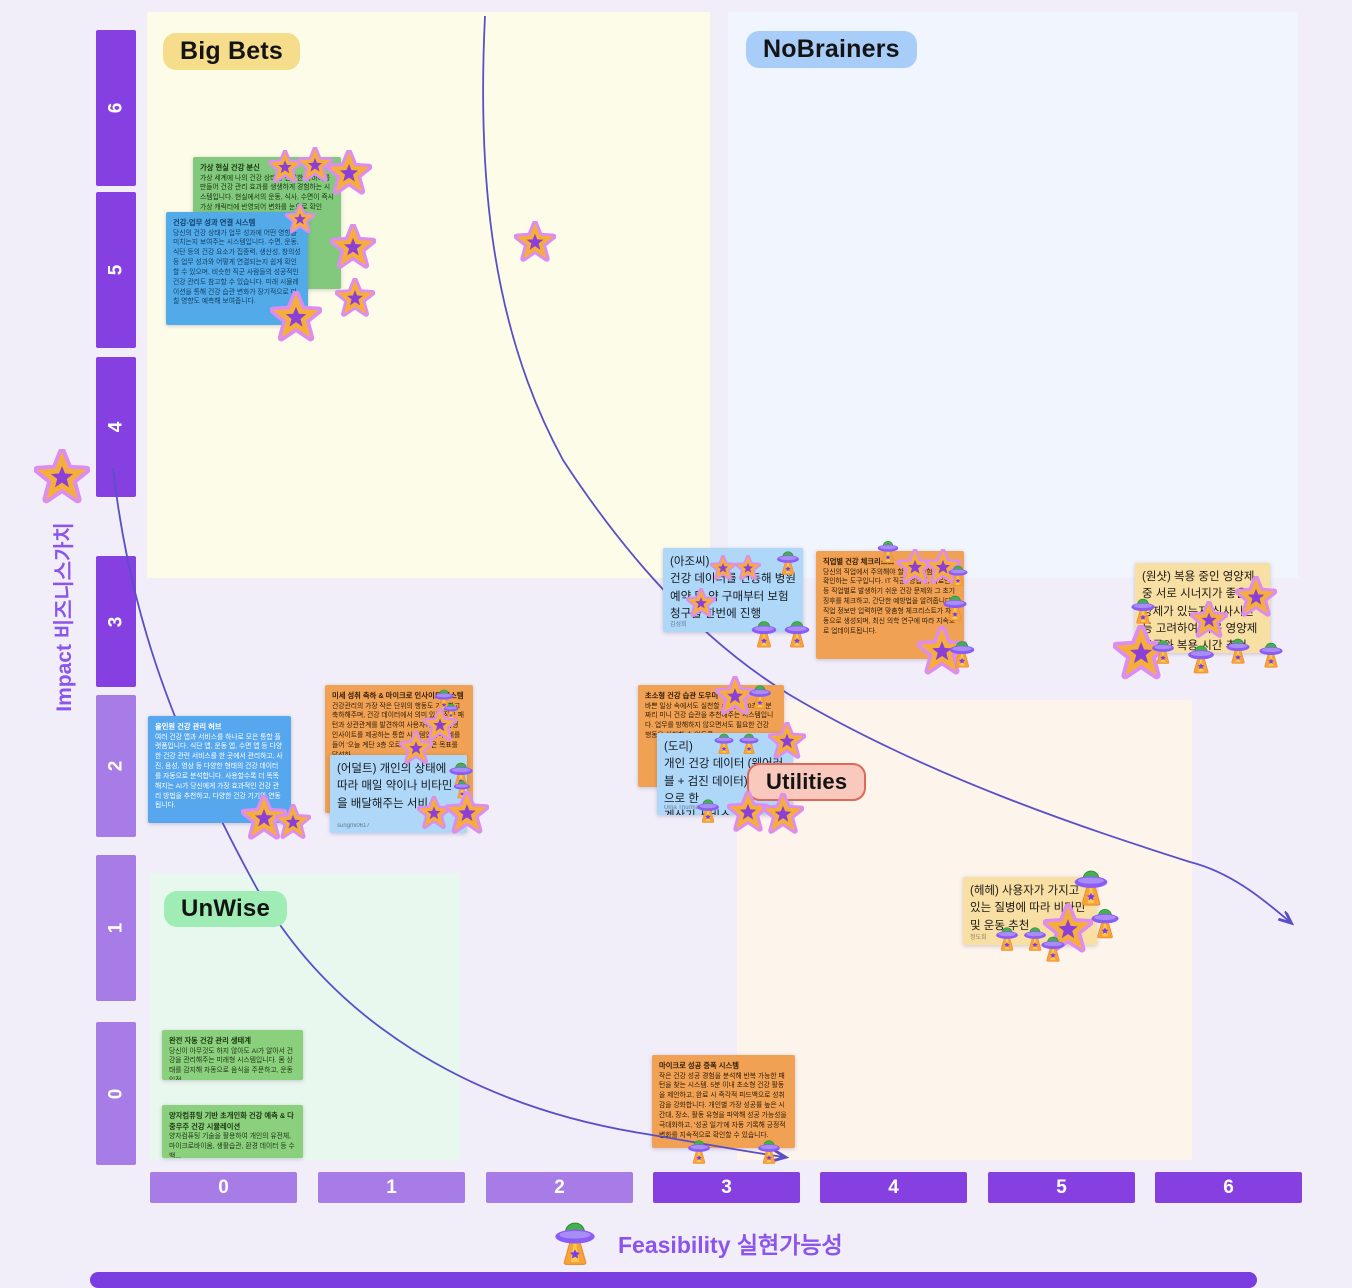 The image size is (1352, 1288). Describe the element at coordinates (391, 1187) in the screenshot. I see `x-tick-1: 1` at that location.